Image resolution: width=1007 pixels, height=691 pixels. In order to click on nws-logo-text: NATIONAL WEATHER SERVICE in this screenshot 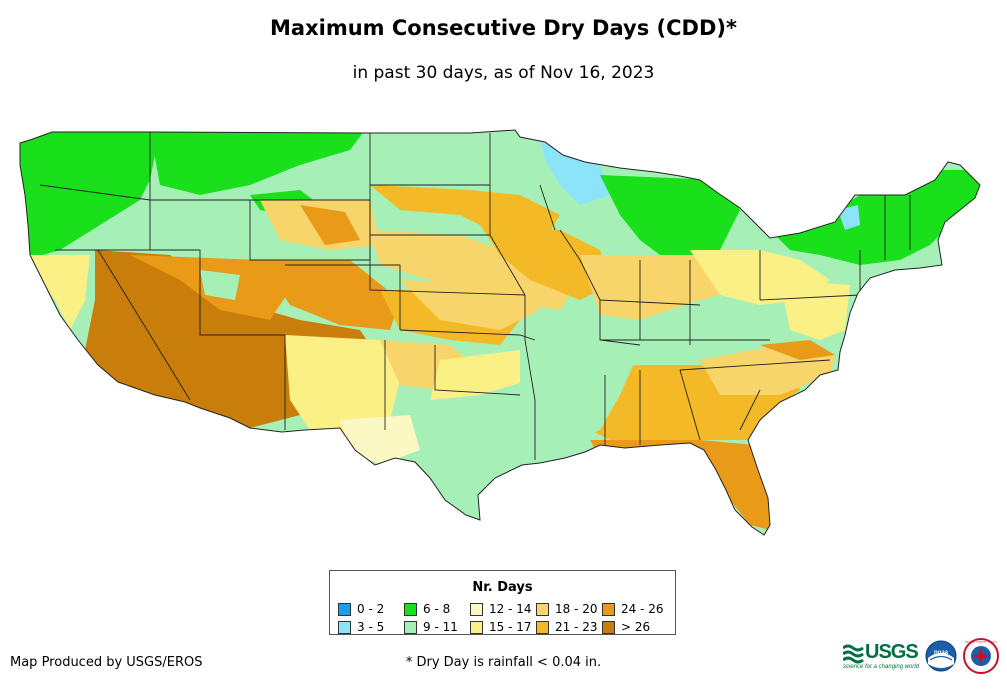, I will do `click(981, 642)`.